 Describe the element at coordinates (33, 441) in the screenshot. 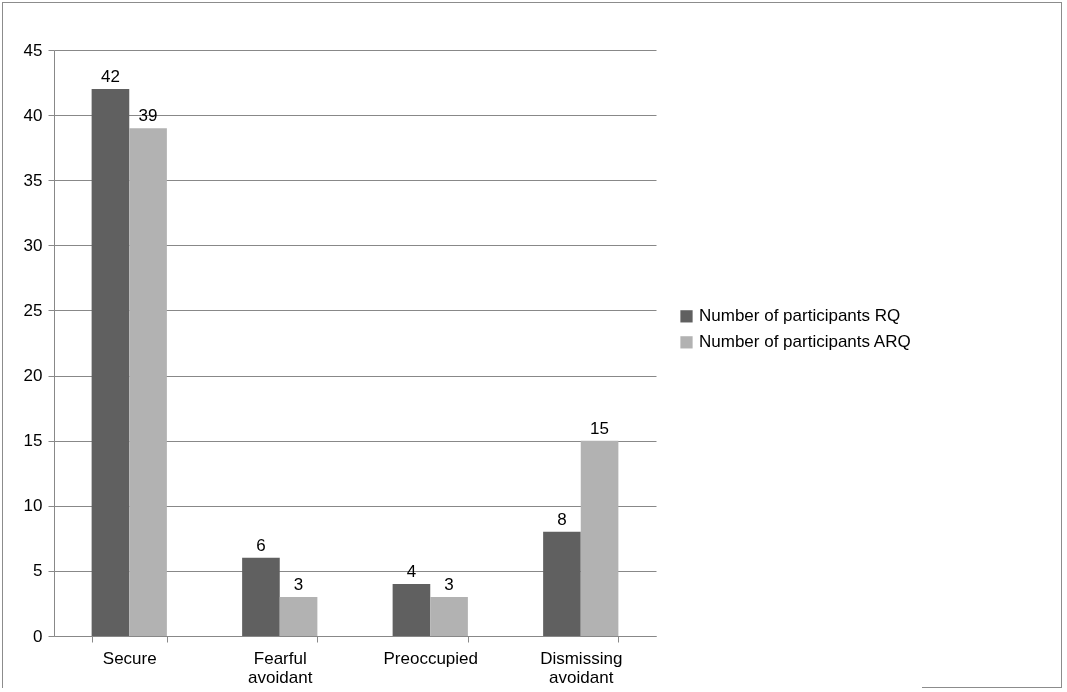

I see `y-tick-label: 15` at that location.